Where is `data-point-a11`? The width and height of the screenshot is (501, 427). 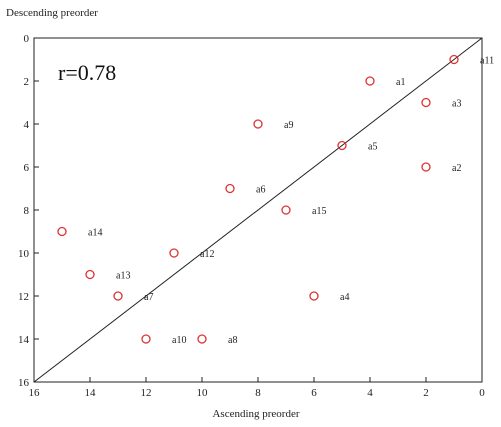 data-point-a11 is located at coordinates (454, 59).